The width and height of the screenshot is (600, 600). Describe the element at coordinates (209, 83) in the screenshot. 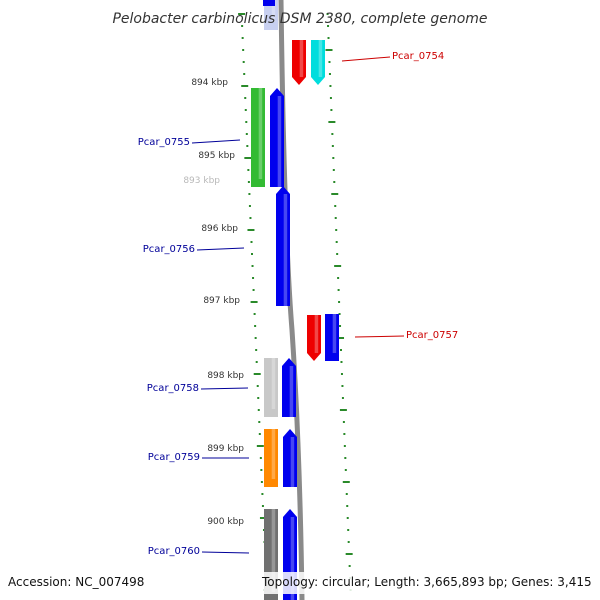

I see `ruler-tick-label: 894 kbp` at that location.